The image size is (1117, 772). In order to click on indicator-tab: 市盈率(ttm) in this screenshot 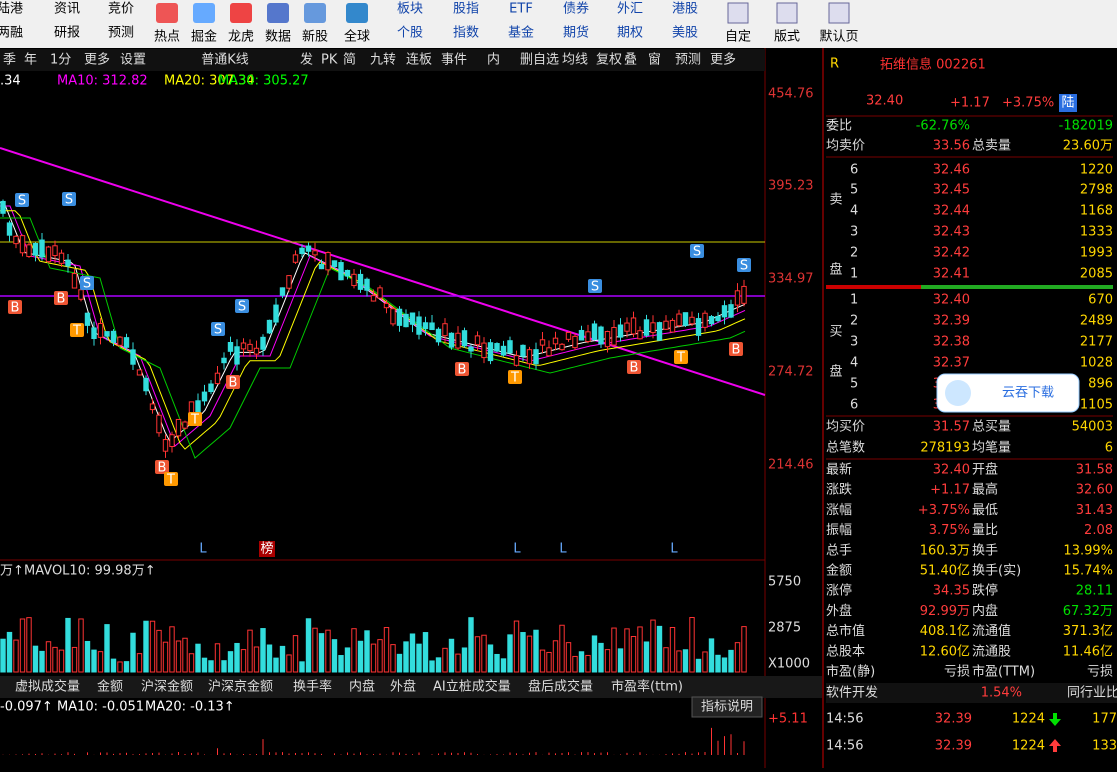, I will do `click(647, 687)`.